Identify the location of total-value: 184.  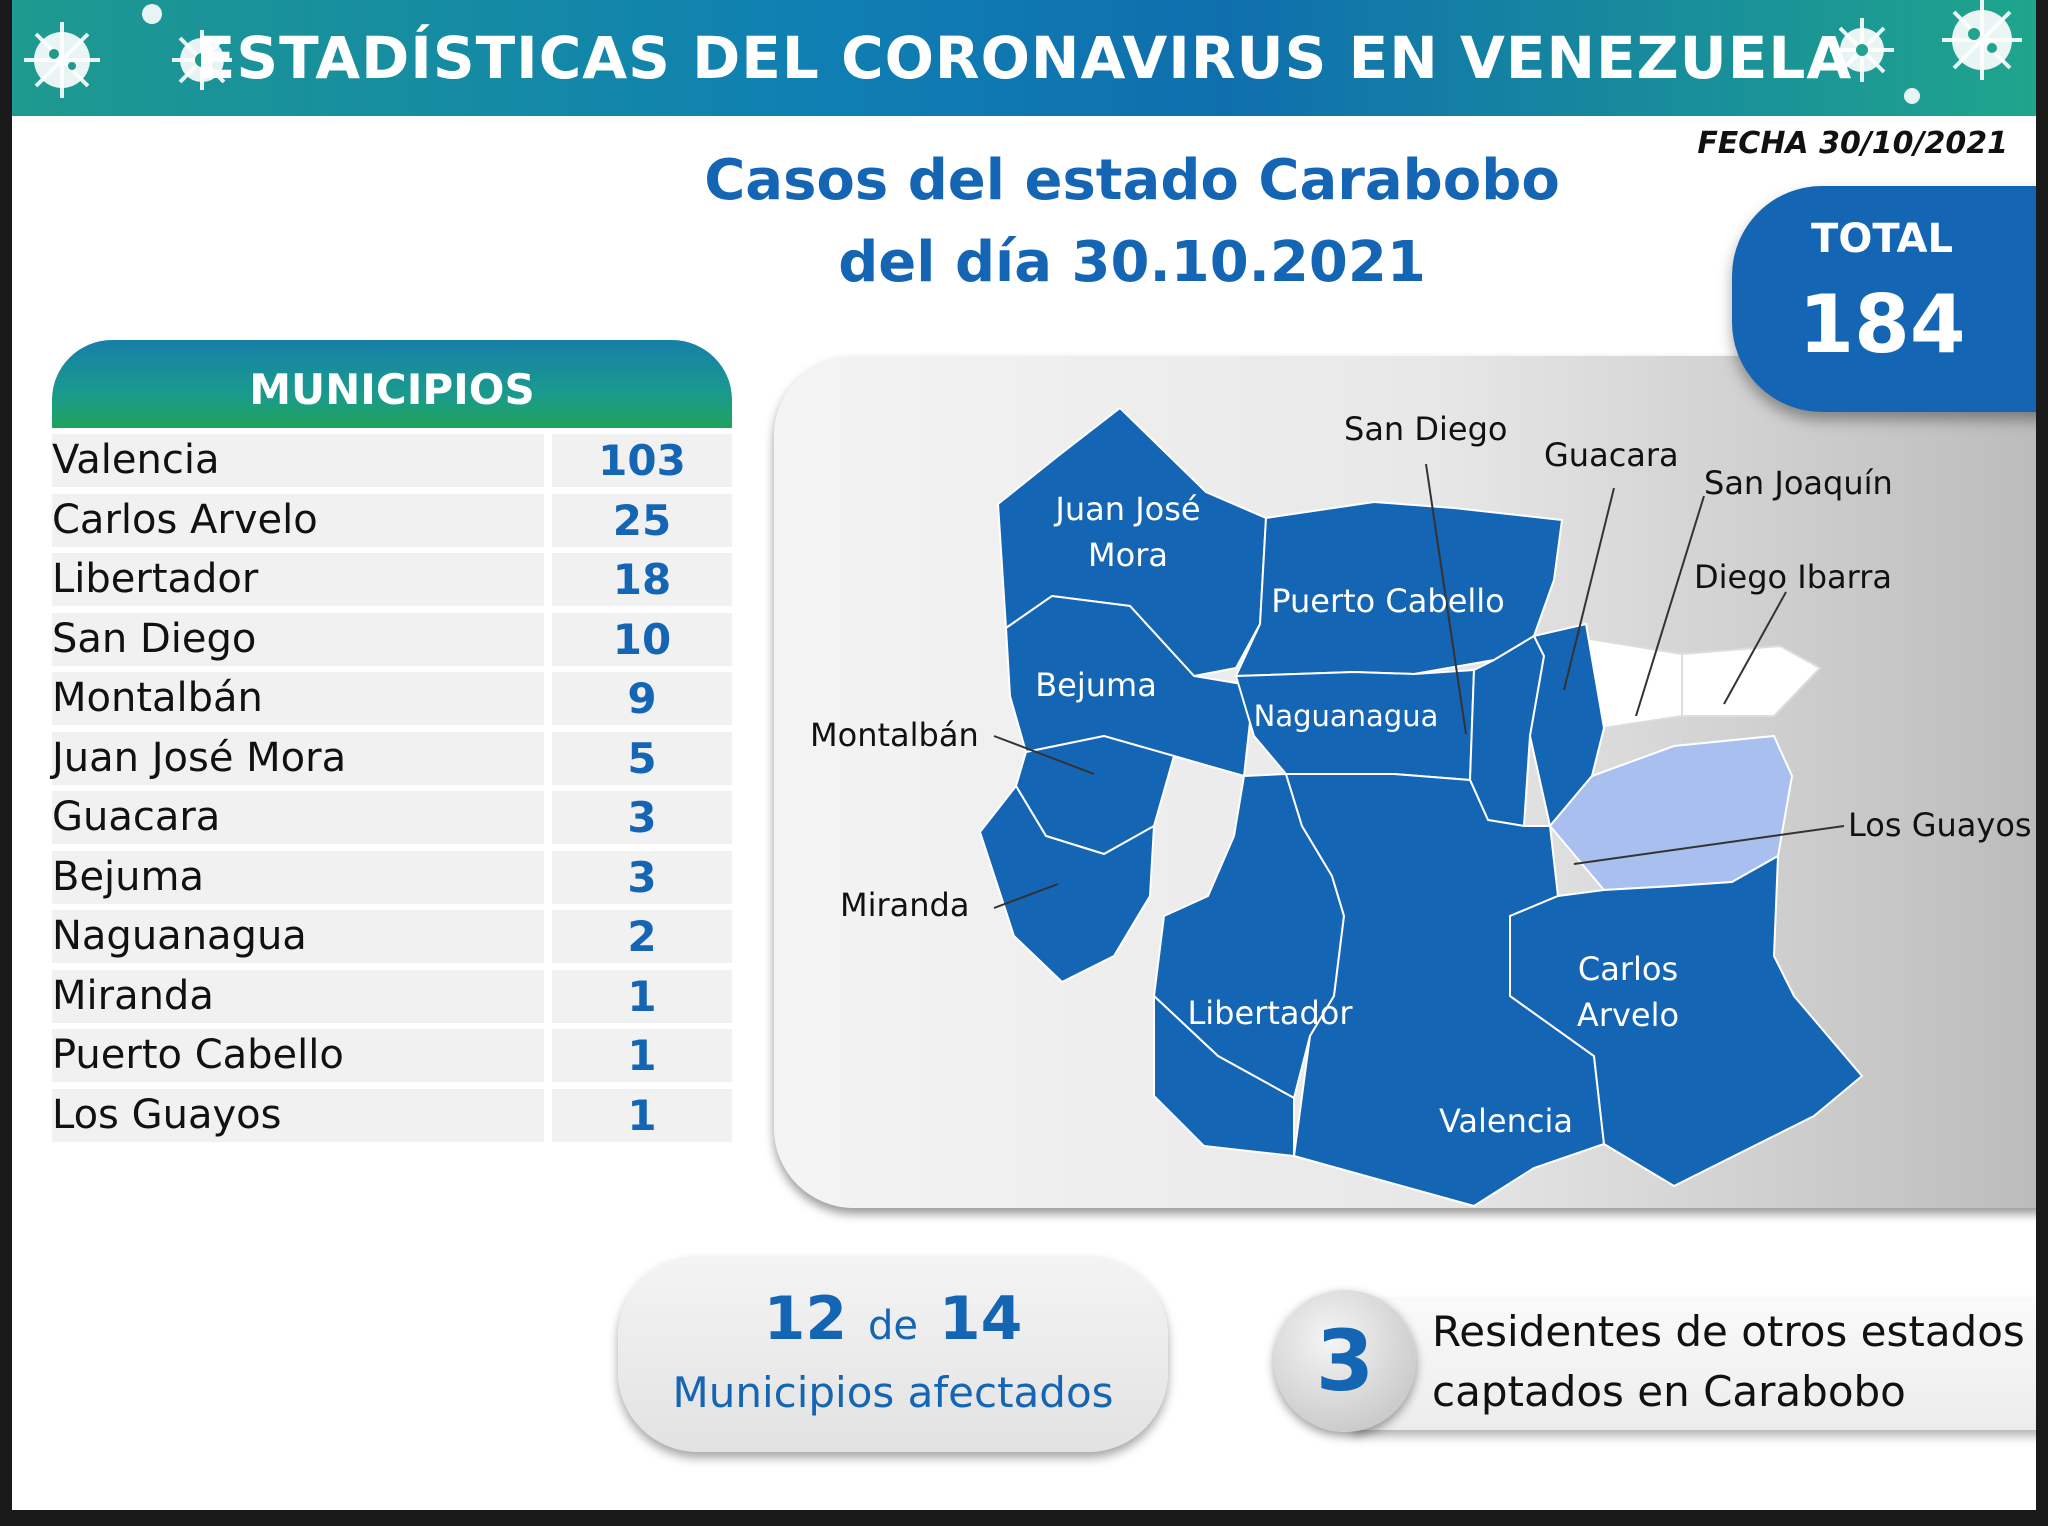
(1882, 324).